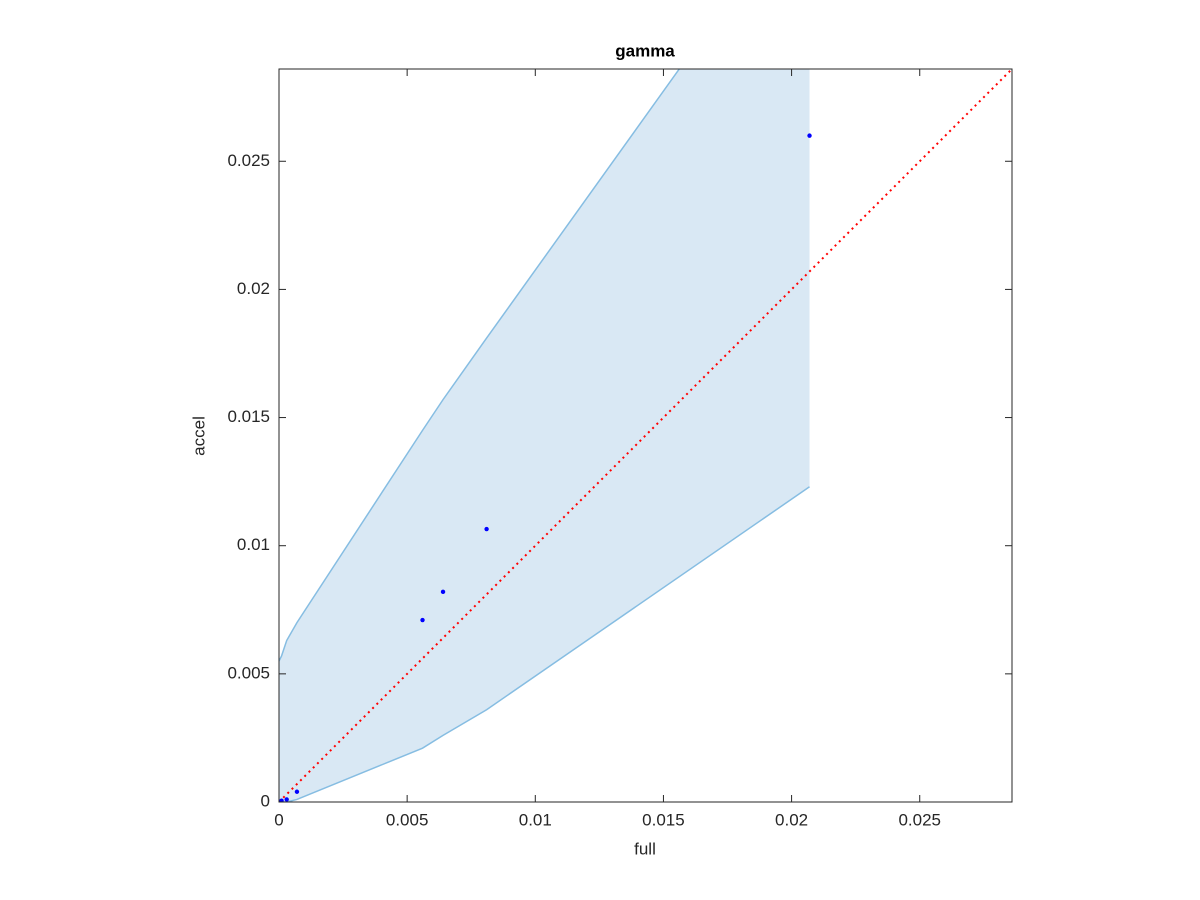  I want to click on x-tick-label: 0.025, so click(919, 819).